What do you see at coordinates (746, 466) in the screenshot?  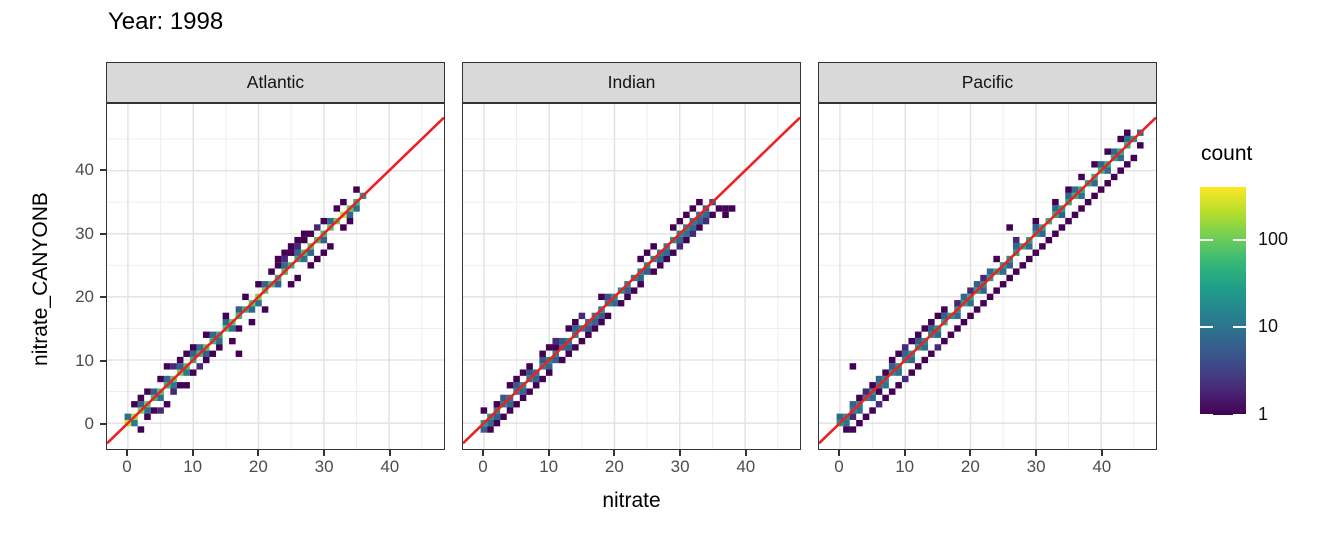 I see `x-tick-label: 40` at bounding box center [746, 466].